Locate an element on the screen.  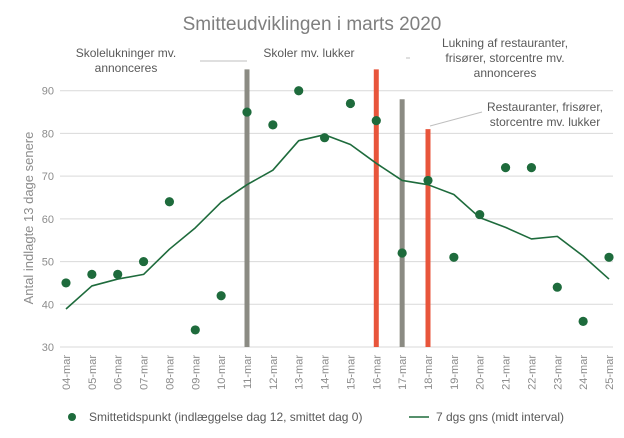
data-point-12-mar is located at coordinates (273, 125).